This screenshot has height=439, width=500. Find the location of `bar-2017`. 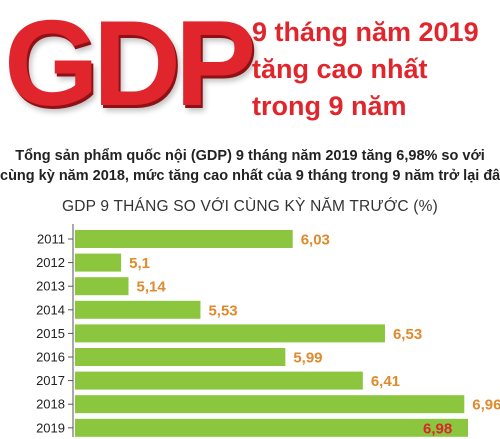

bar-2017 is located at coordinates (219, 380).